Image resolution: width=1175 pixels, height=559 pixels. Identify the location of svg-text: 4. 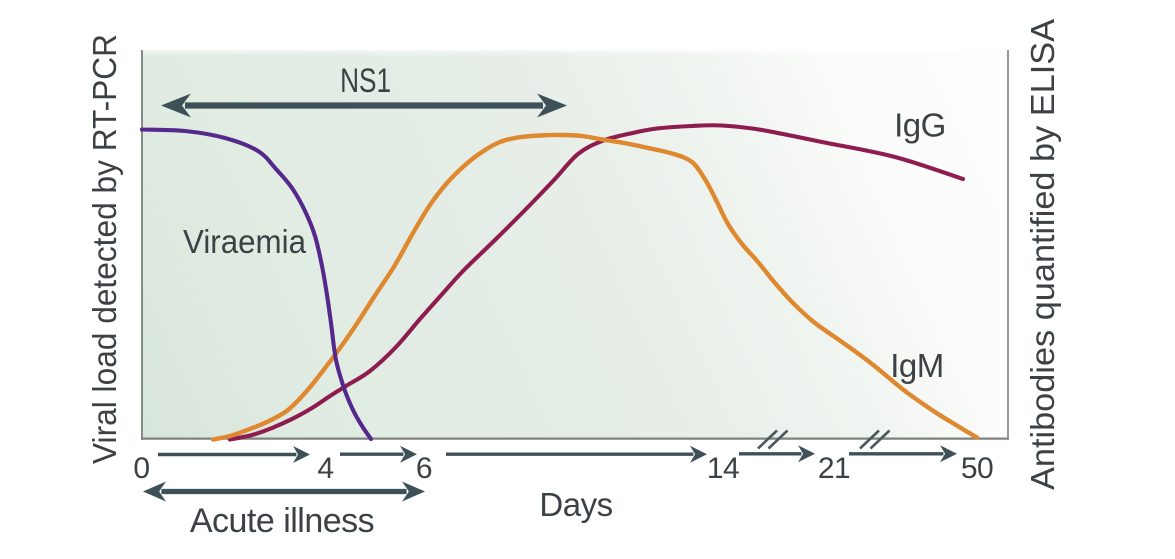
(325, 468).